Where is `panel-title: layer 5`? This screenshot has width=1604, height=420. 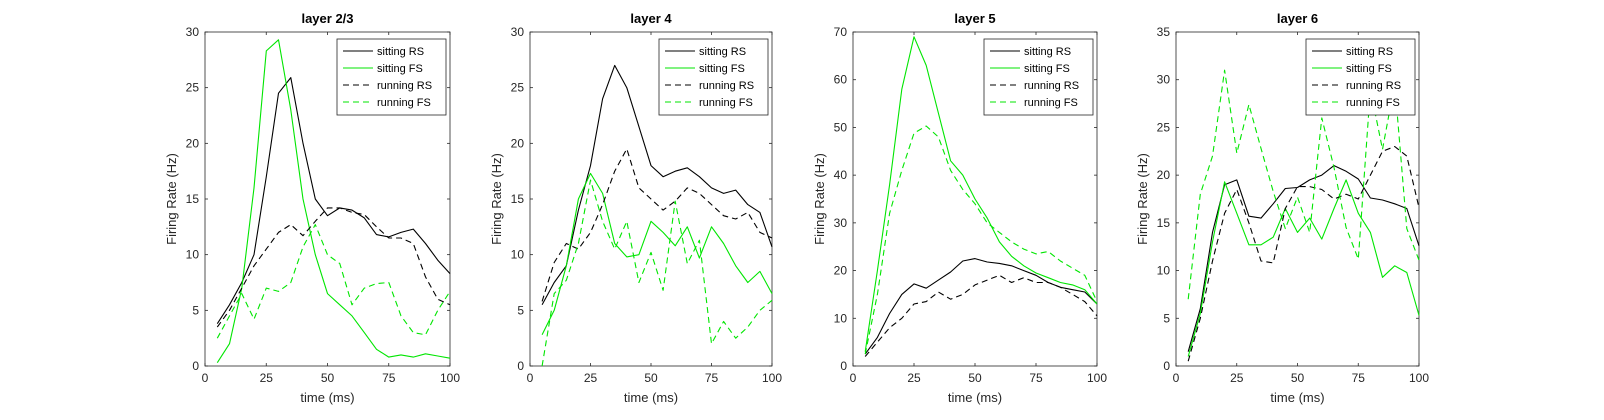 panel-title: layer 5 is located at coordinates (974, 18).